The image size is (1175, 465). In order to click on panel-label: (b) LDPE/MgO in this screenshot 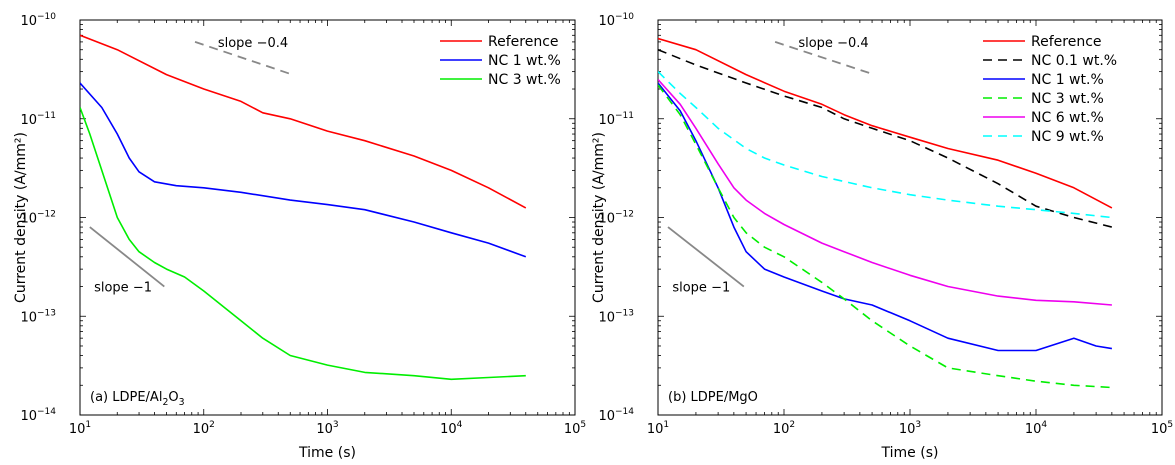, I will do `click(713, 397)`.